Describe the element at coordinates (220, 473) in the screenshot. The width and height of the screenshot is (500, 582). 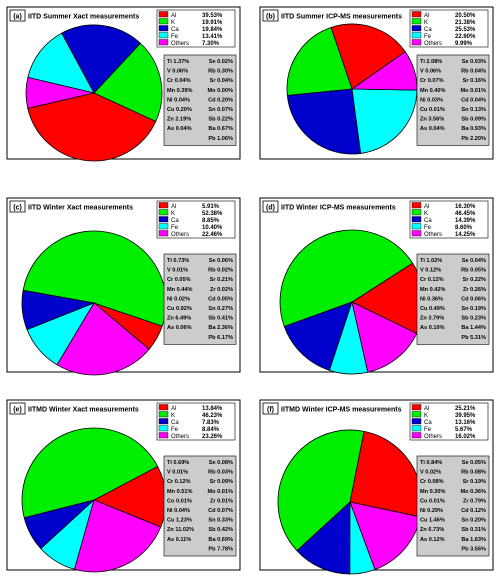
I see `breakdown-entry: Rb 0.03%` at that location.